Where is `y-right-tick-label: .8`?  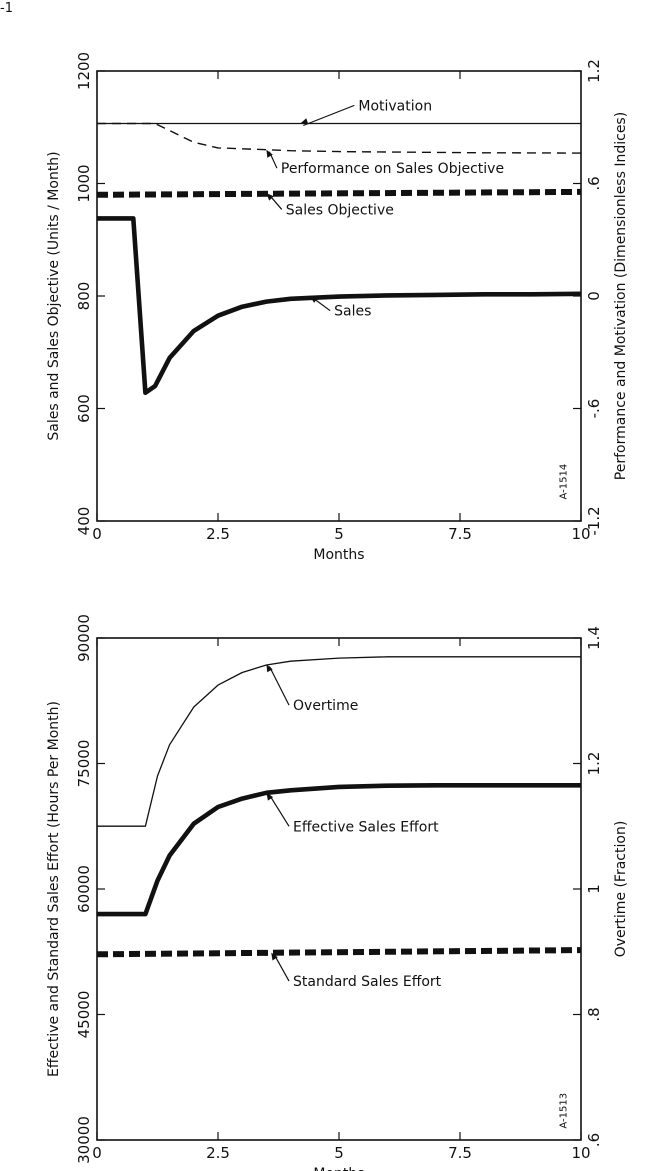 y-right-tick-label: .8 is located at coordinates (594, 1014).